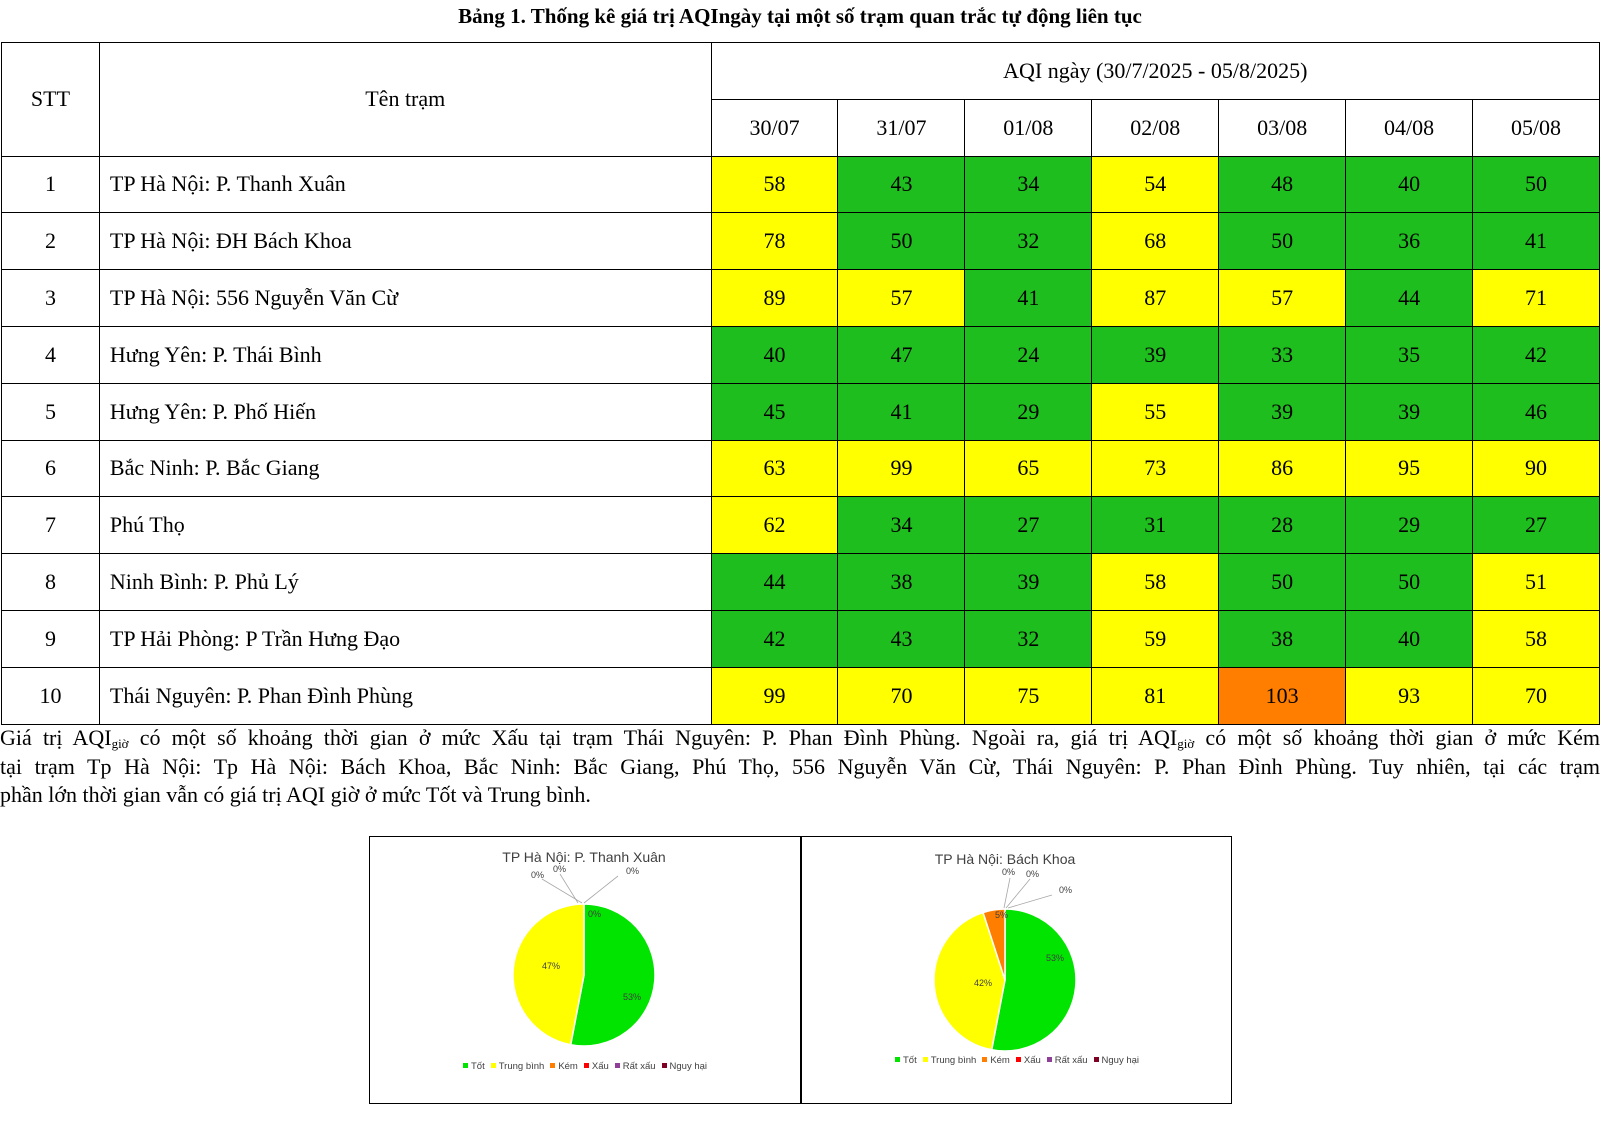 This screenshot has height=1132, width=1600. I want to click on pie-data-label: 42%, so click(983, 983).